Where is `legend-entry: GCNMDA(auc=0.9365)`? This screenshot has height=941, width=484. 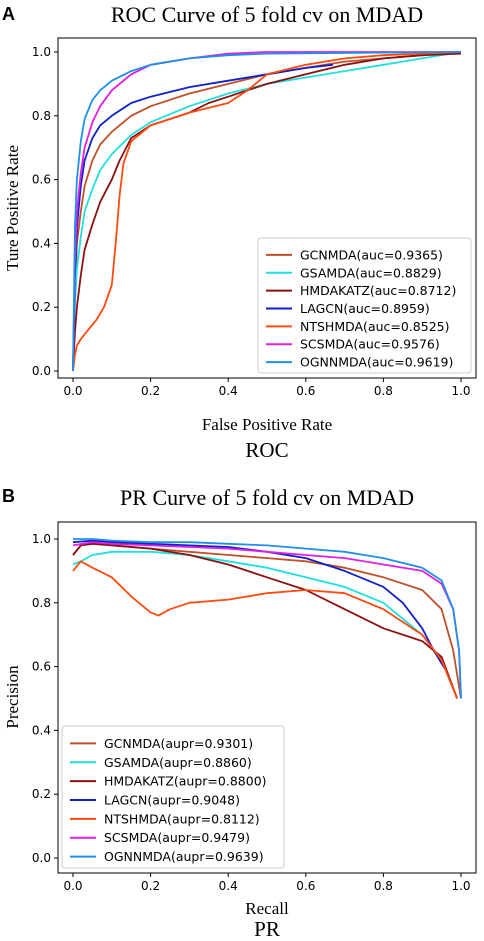 legend-entry: GCNMDA(auc=0.9365) is located at coordinates (371, 254).